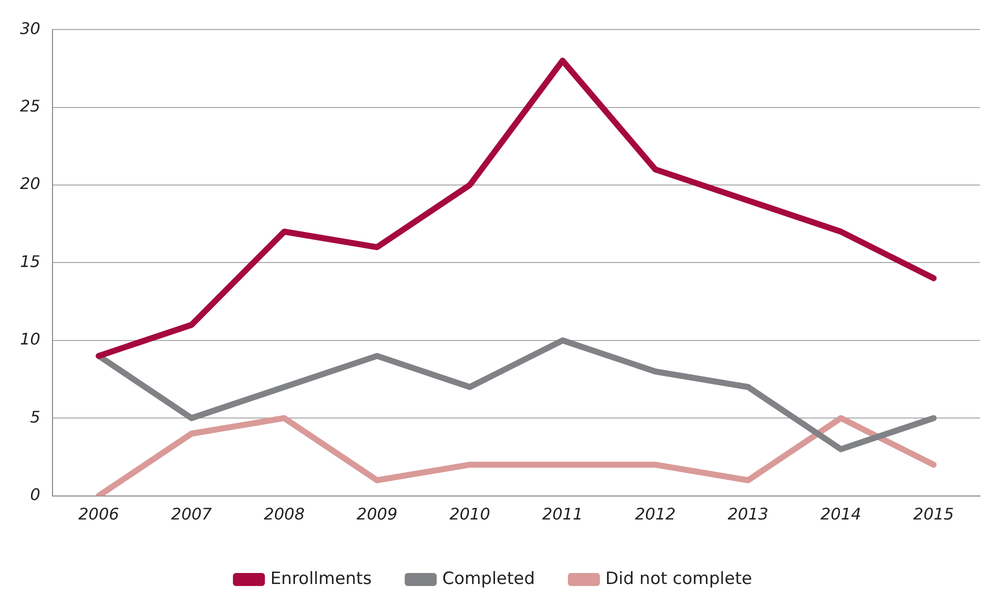 This screenshot has width=994, height=605. I want to click on legend-label: Enrollments, so click(321, 578).